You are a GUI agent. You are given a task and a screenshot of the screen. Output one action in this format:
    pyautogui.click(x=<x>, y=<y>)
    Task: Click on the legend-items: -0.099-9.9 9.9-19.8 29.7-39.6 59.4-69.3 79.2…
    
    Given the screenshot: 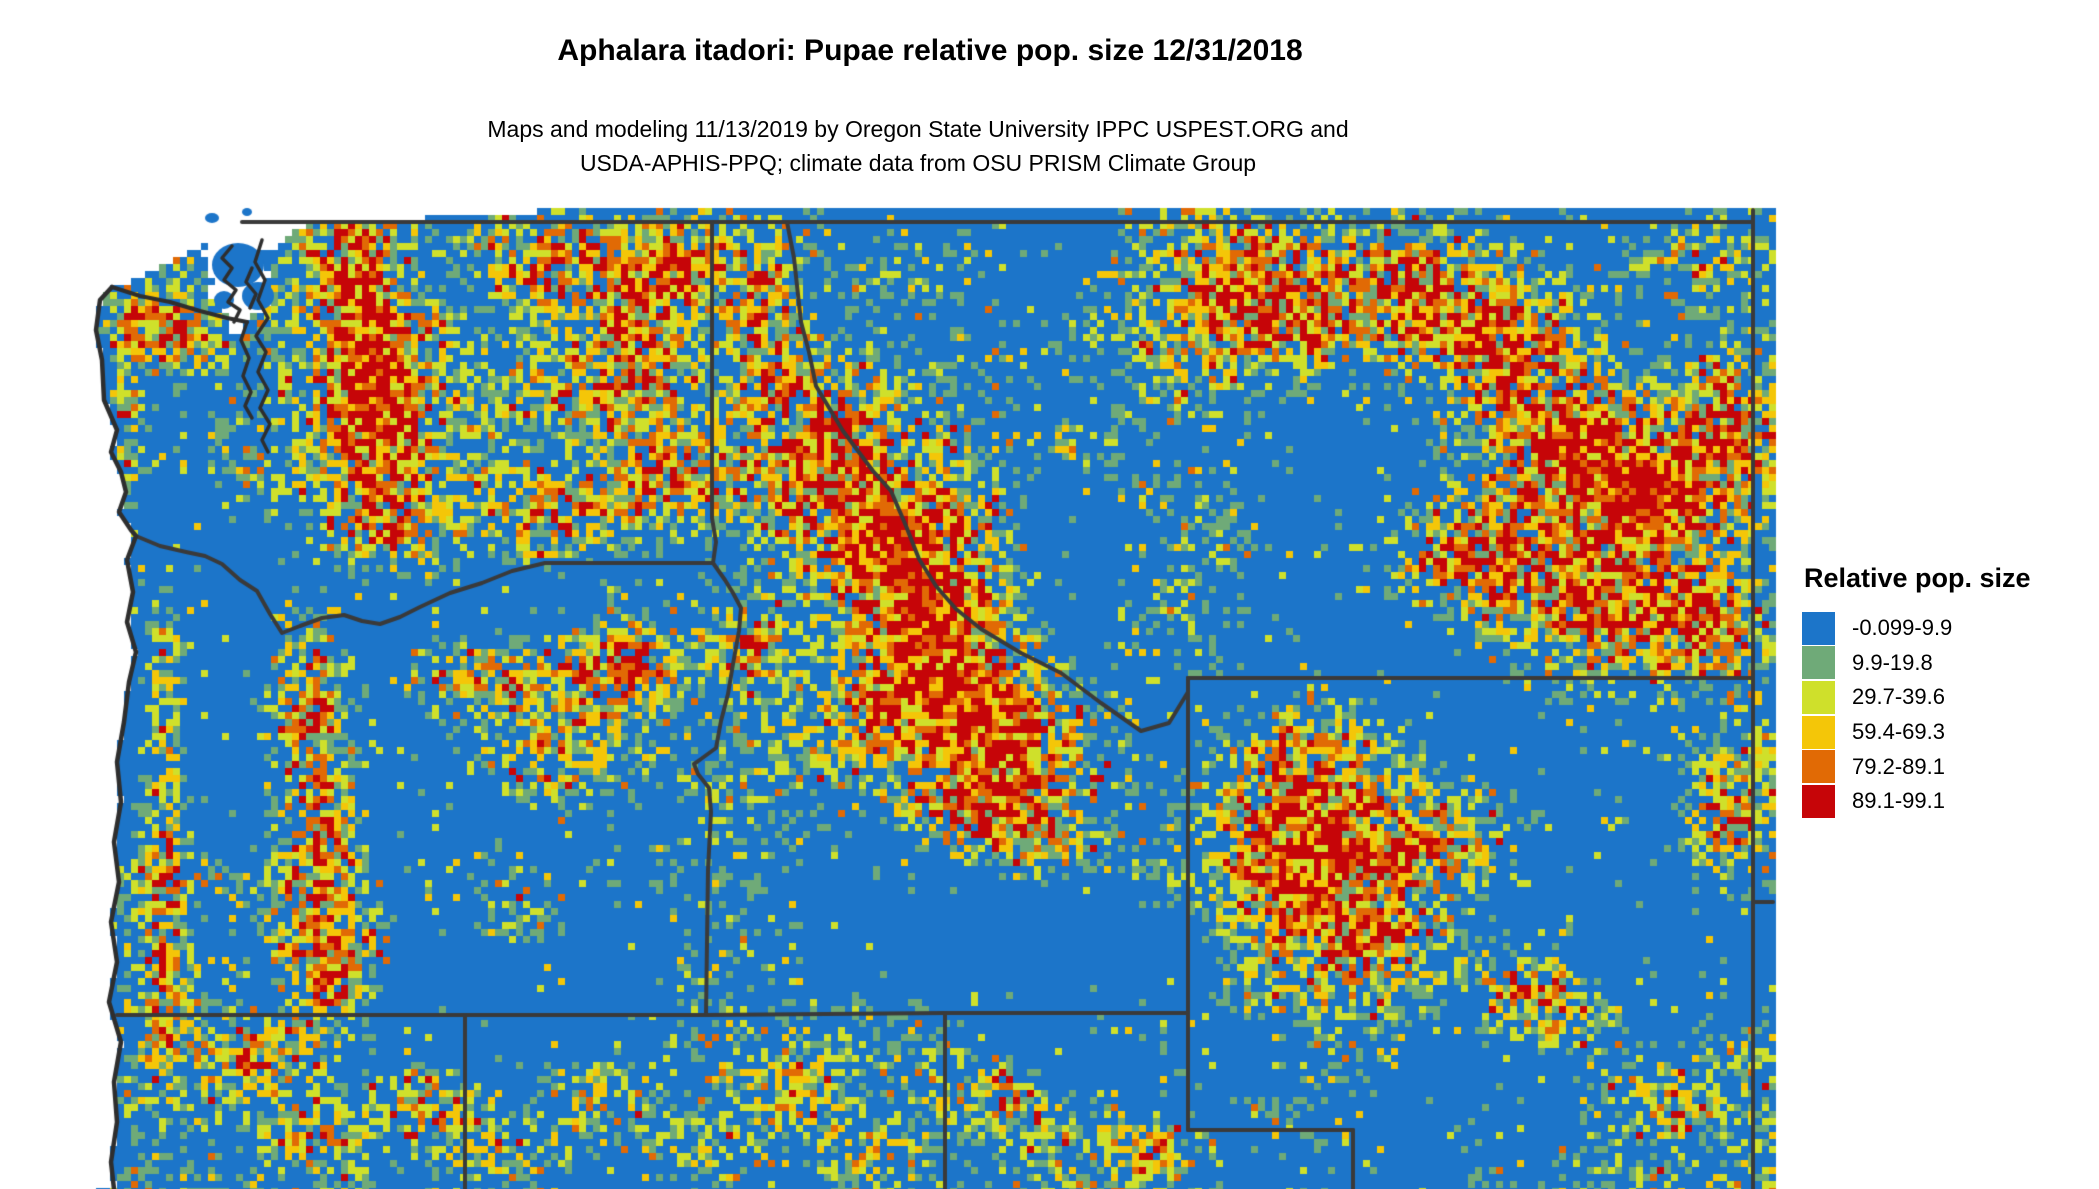 What is the action you would take?
    pyautogui.click(x=1948, y=715)
    